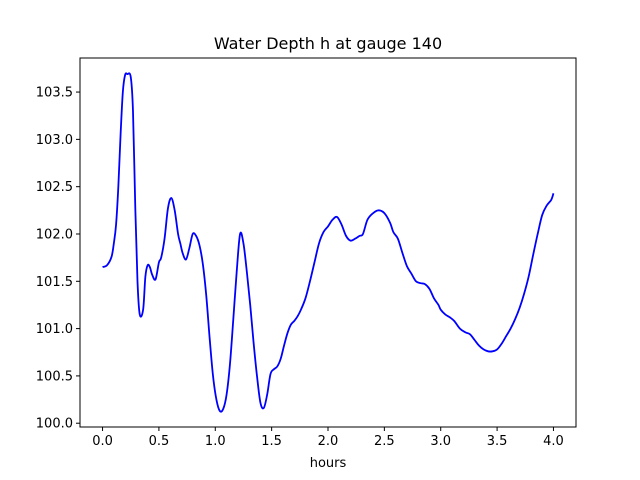 Image resolution: width=640 pixels, height=480 pixels. Describe the element at coordinates (215, 441) in the screenshot. I see `x-tick-label: 1.0` at that location.